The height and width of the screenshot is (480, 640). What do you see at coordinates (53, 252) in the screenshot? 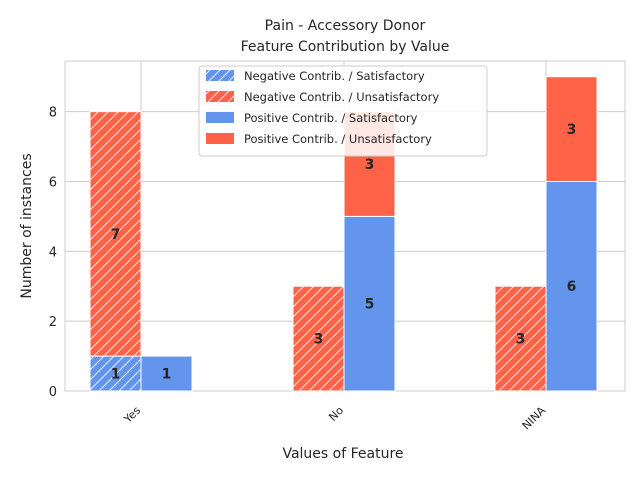
I see `y-tick-label: 4` at bounding box center [53, 252].